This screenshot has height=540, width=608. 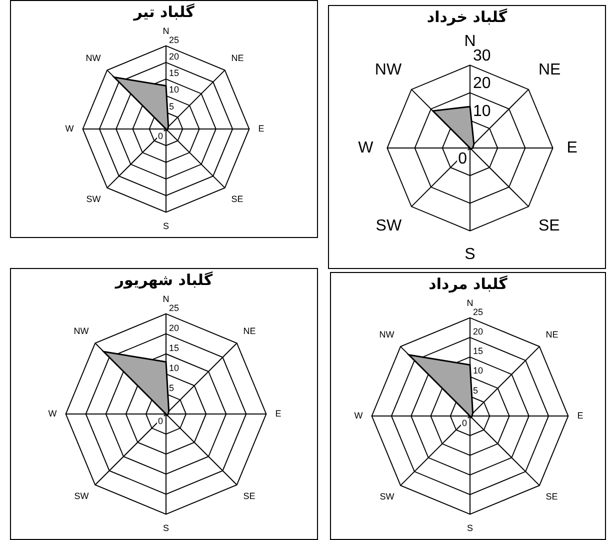 I want to click on y-tick-label: 30, so click(x=482, y=56).